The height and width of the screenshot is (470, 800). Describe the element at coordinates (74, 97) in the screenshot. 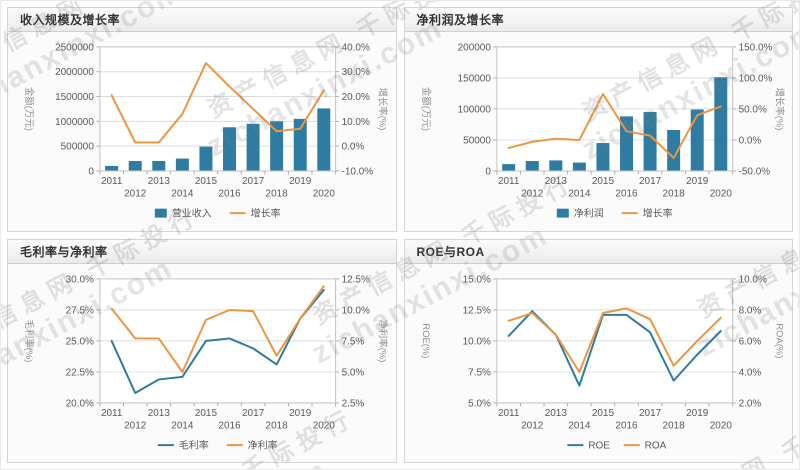

I see `svg-text: 1500000` at that location.